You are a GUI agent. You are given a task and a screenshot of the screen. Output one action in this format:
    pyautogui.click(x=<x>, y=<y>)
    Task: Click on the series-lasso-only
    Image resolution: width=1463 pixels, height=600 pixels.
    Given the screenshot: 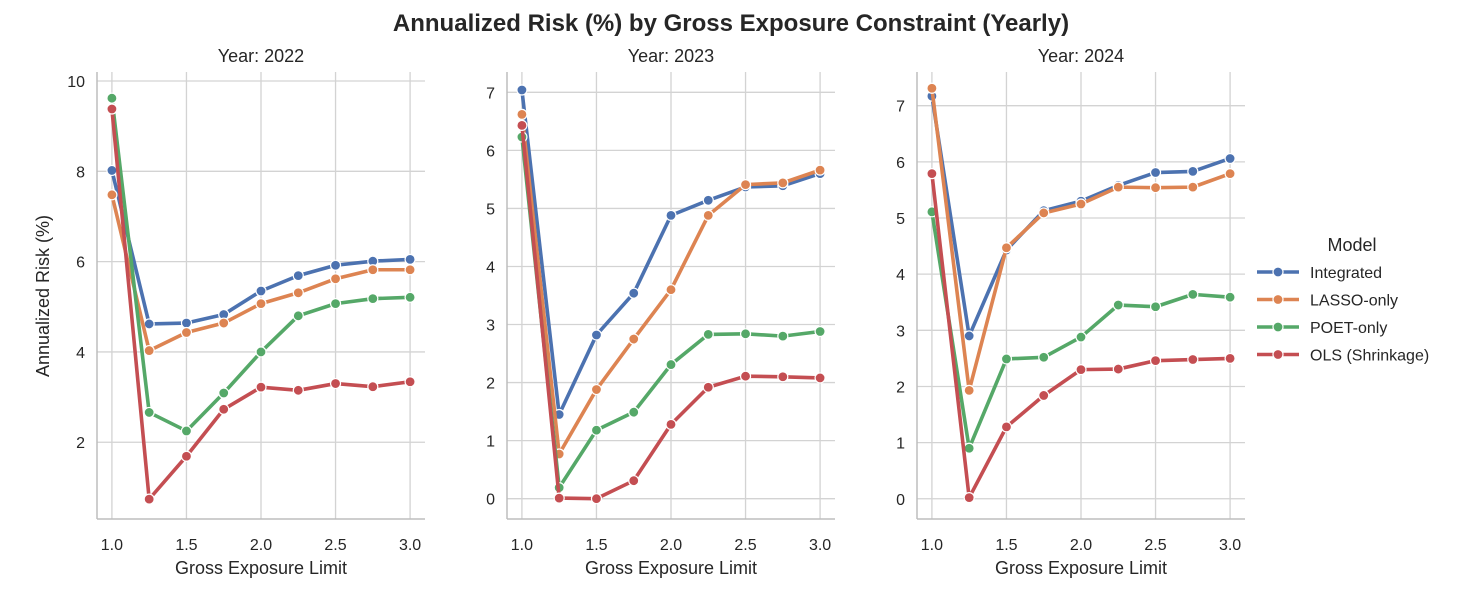 What is the action you would take?
    pyautogui.click(x=261, y=273)
    